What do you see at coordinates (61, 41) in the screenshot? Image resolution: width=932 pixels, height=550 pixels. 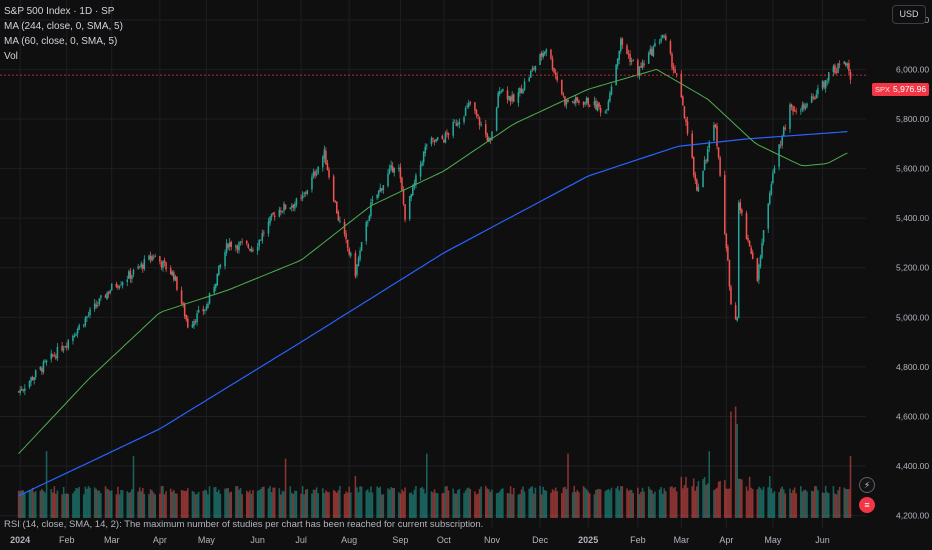 I see `ma-short-legend: MA (60, close, 0, SMA, 5)` at bounding box center [61, 41].